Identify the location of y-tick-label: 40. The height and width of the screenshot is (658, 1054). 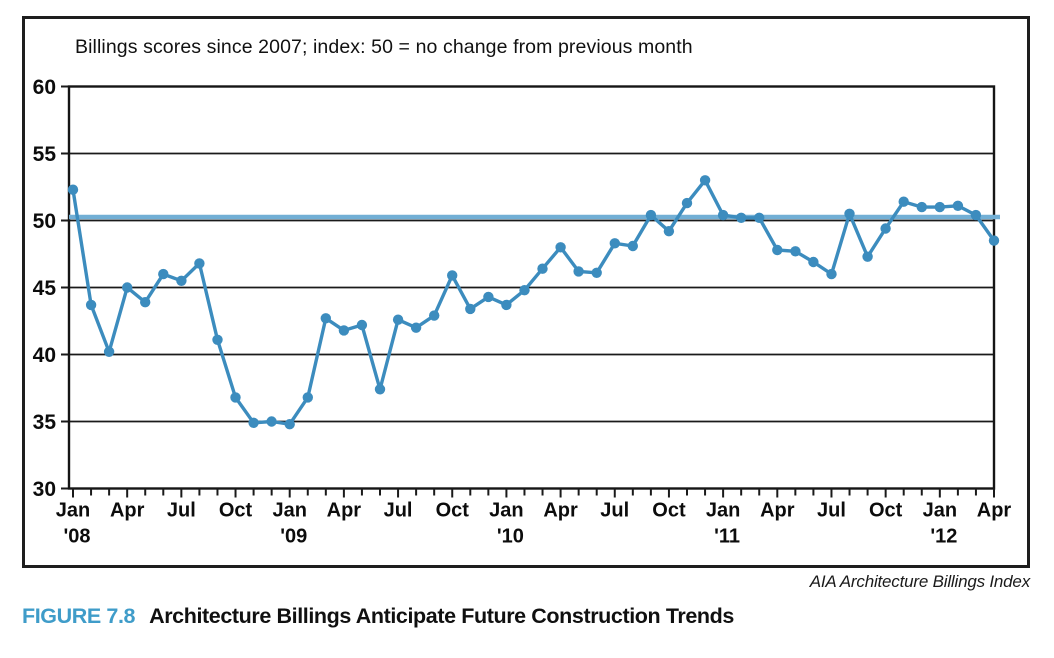
(44, 355).